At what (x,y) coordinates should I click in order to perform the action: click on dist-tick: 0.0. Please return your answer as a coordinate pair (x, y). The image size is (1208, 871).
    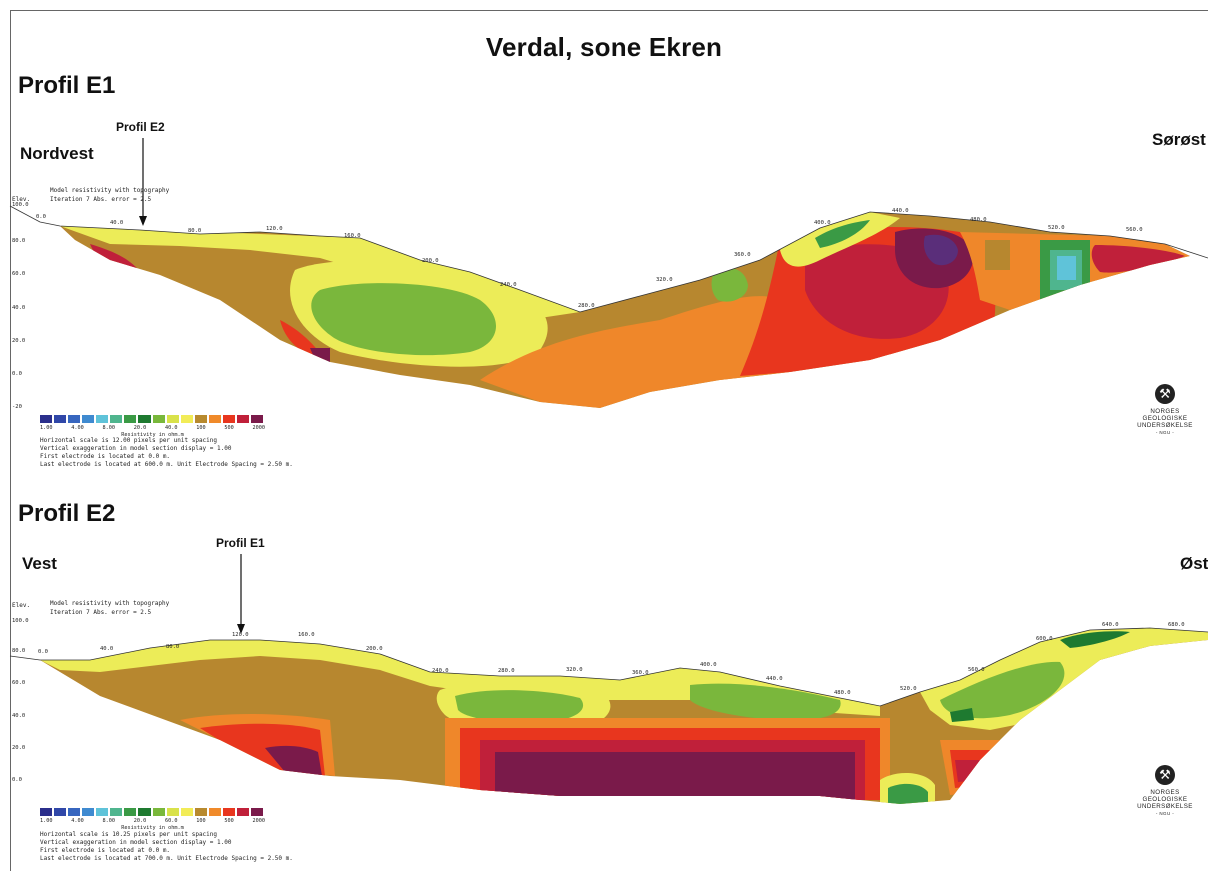
    Looking at the image, I should click on (43, 652).